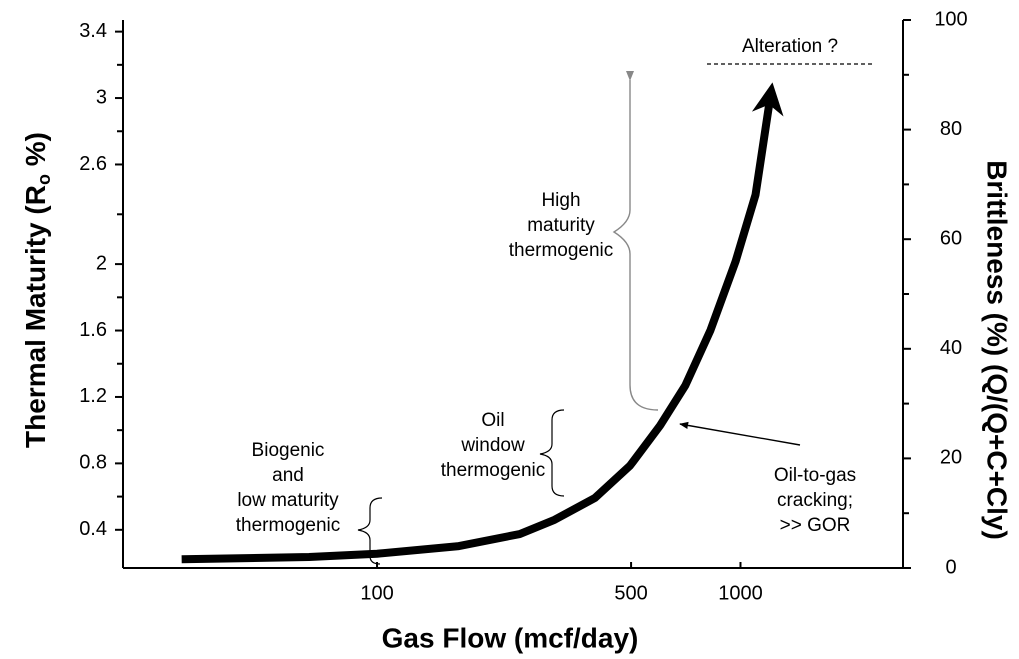 The height and width of the screenshot is (659, 1019). Describe the element at coordinates (288, 475) in the screenshot. I see `annotation: and` at that location.